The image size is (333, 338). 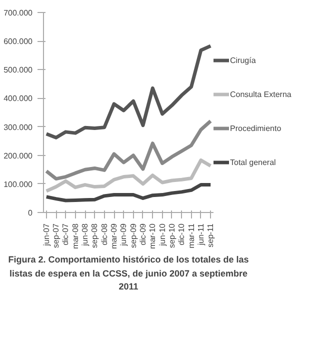 I want to click on x-tick-label: mar-09, so click(x=114, y=235).